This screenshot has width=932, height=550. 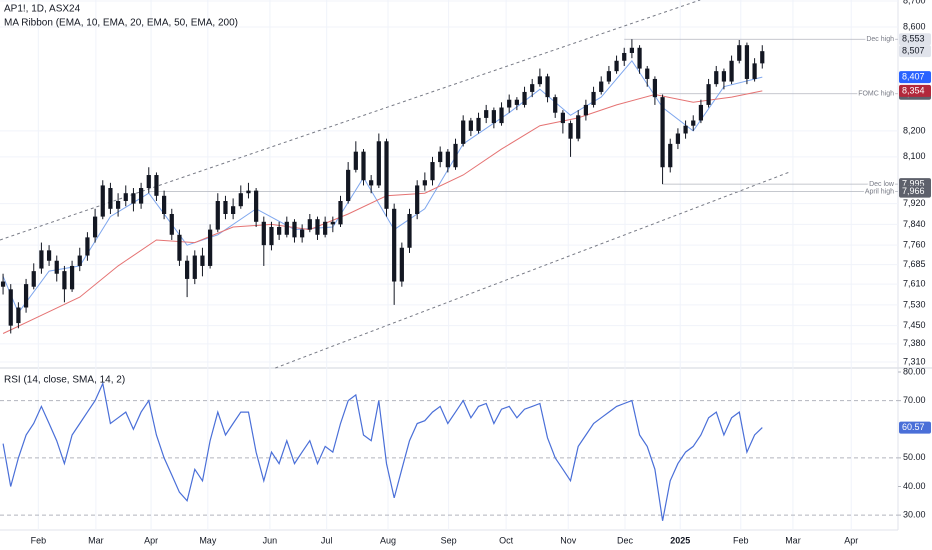 I want to click on x-tick-label: Feb, so click(x=741, y=540).